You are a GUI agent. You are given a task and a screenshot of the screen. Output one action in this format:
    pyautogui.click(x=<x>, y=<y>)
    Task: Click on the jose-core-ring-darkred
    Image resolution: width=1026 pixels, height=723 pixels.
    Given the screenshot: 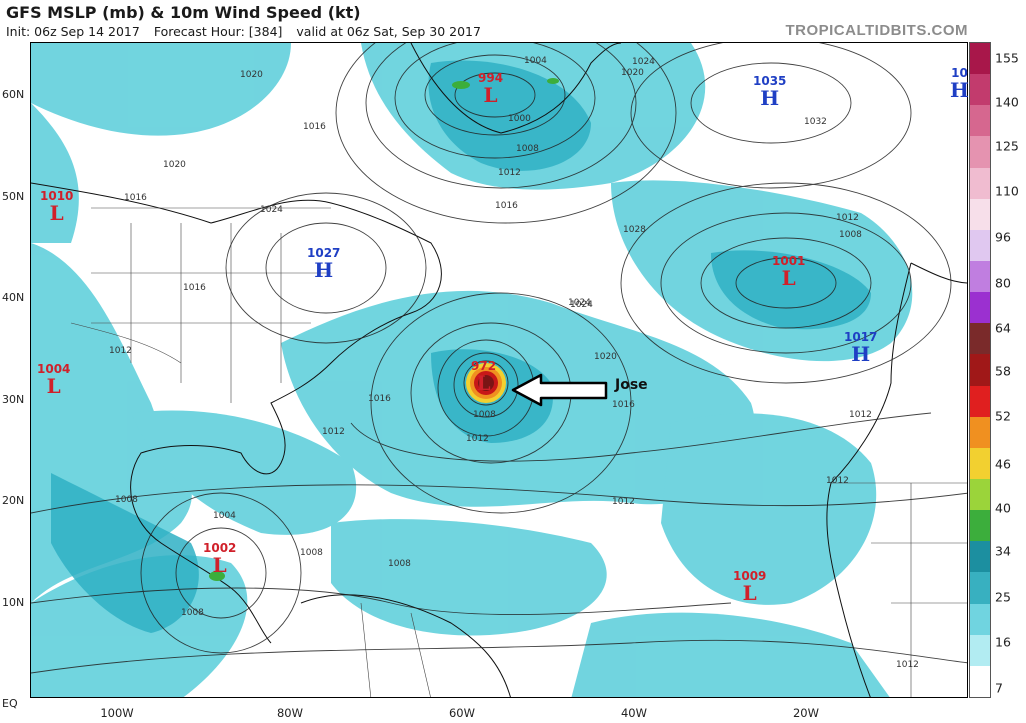 What is the action you would take?
    pyautogui.click(x=486, y=383)
    